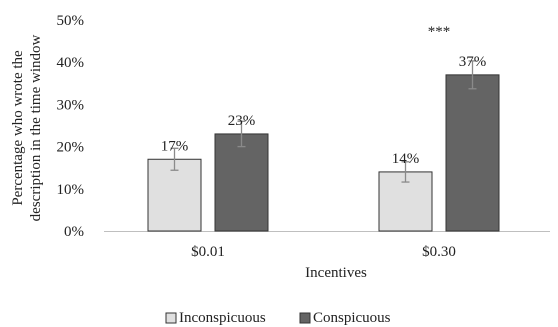 Image resolution: width=558 pixels, height=327 pixels. What do you see at coordinates (323, 252) in the screenshot?
I see `x-axis-ticks: $0.01 $0.30` at bounding box center [323, 252].